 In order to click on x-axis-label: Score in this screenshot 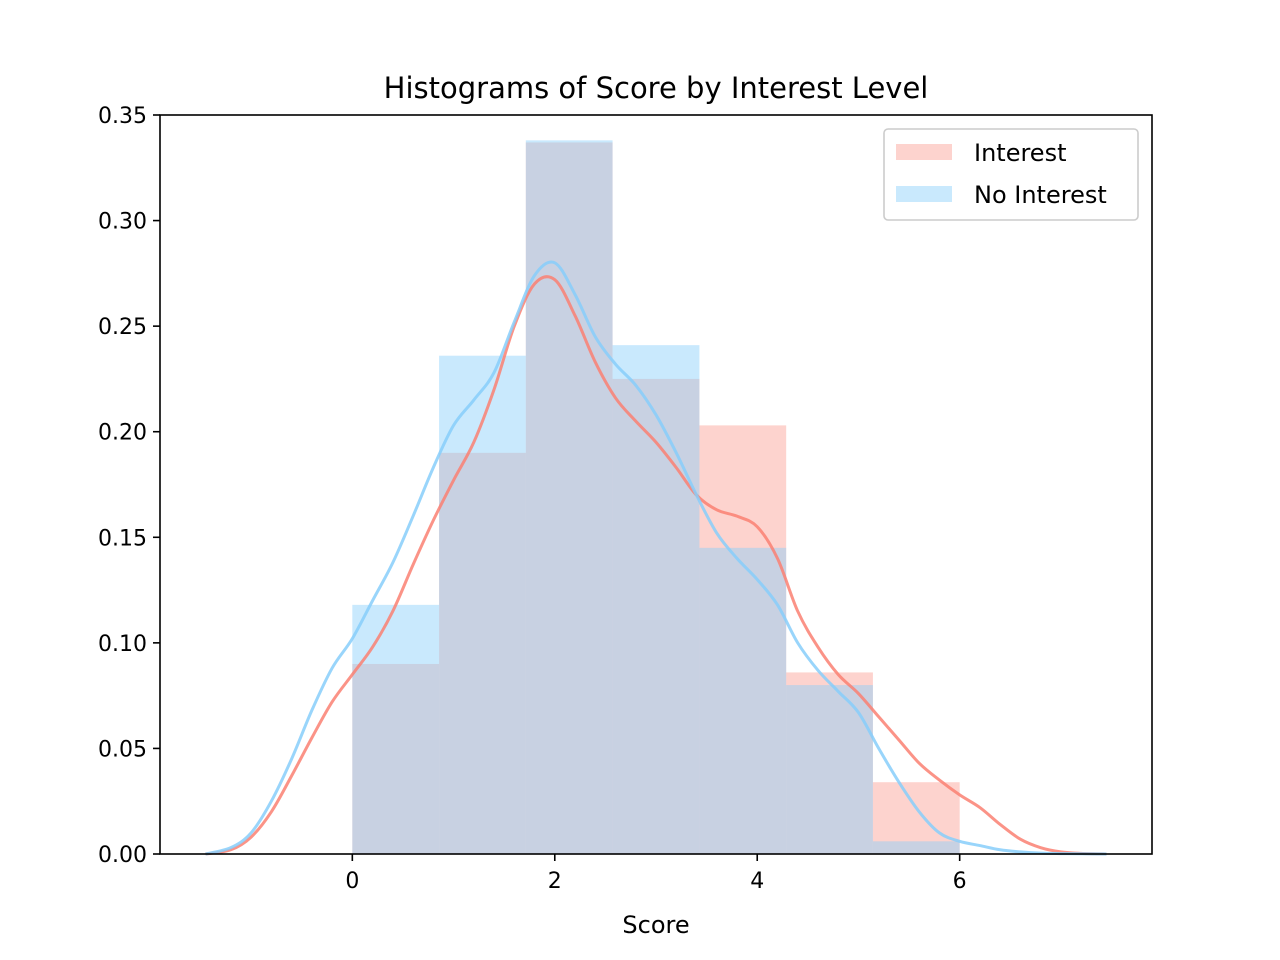, I will do `click(655, 925)`.